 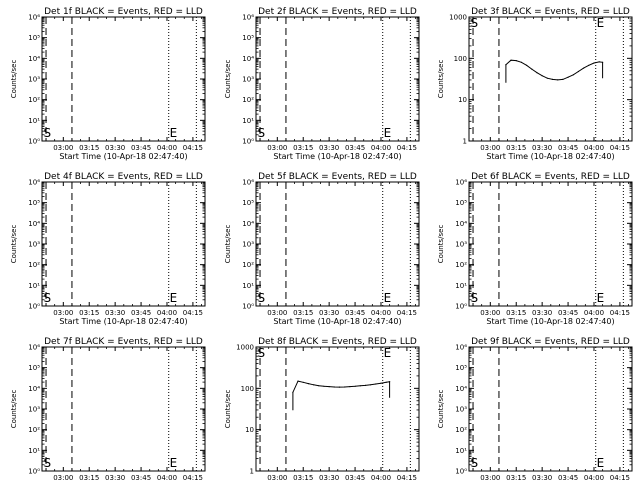 I want to click on chart-title: Det 1f BLACK = Events, RED = LLD, so click(x=123, y=12).